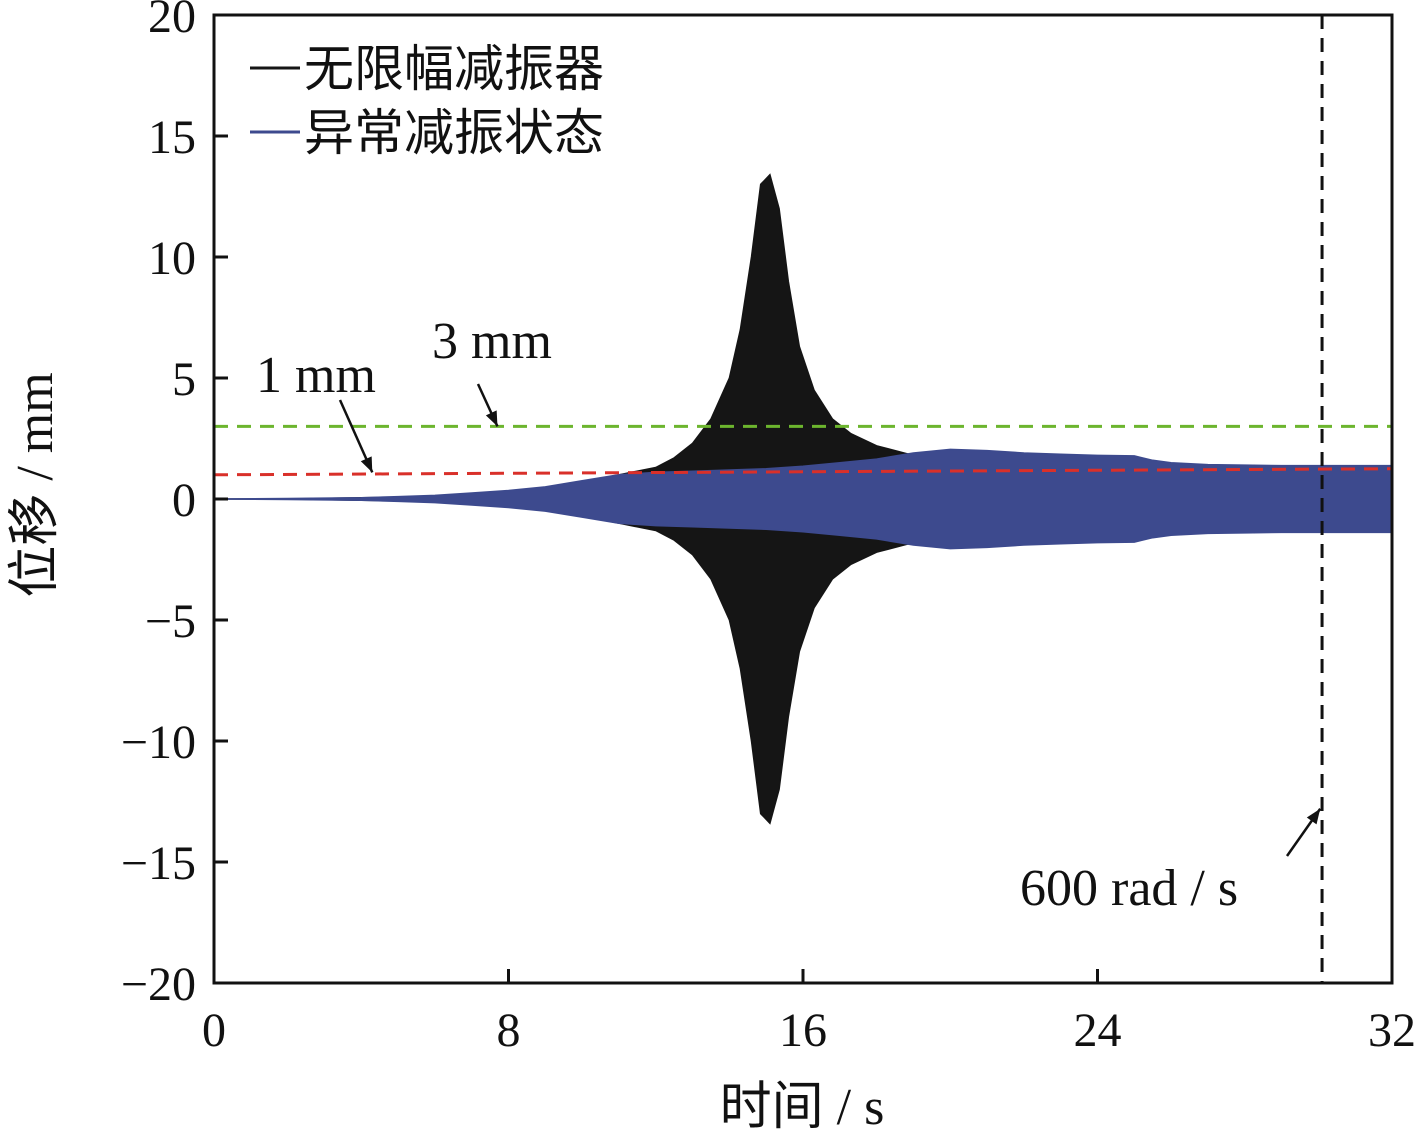 This screenshot has width=1424, height=1137. I want to click on y-tick-label: −10, so click(158, 742).